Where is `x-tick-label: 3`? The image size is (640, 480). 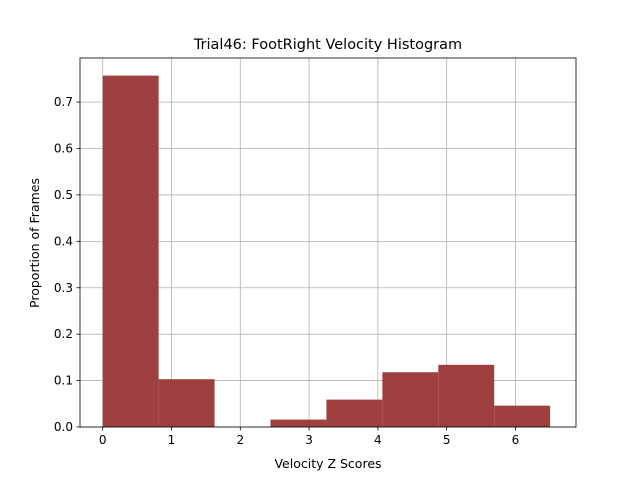
x-tick-label: 3 is located at coordinates (309, 440).